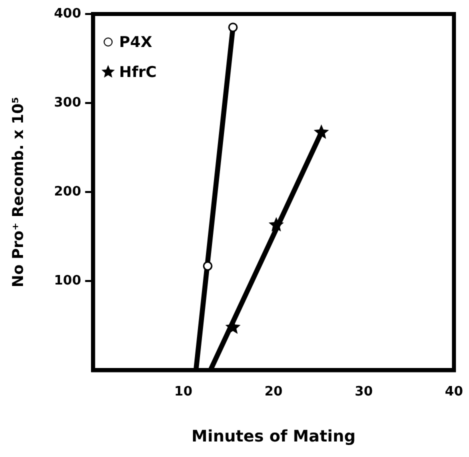 The height and width of the screenshot is (457, 469). Describe the element at coordinates (68, 14) in the screenshot. I see `y-tick-label: 400` at that location.